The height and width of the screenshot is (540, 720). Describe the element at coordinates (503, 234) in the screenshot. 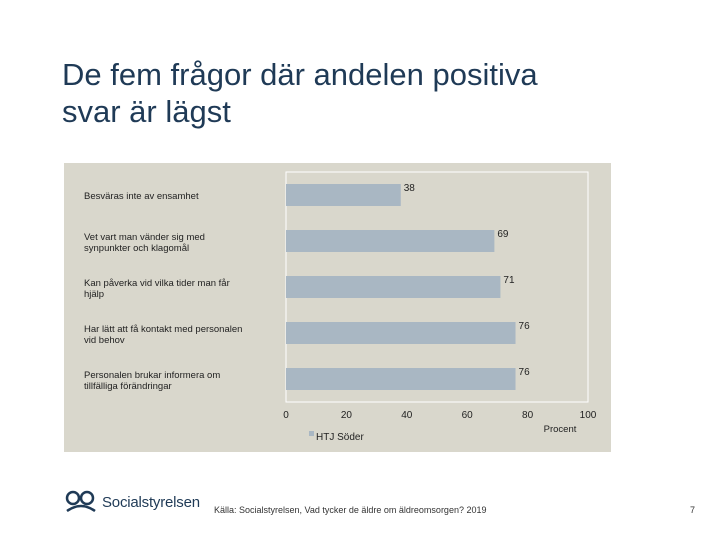

I see `data-label-2: 69` at that location.